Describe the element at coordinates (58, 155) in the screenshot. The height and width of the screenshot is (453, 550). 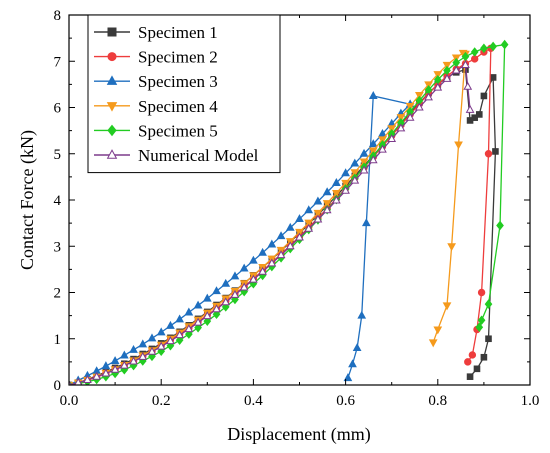
I see `y-tick-label: 5` at that location.